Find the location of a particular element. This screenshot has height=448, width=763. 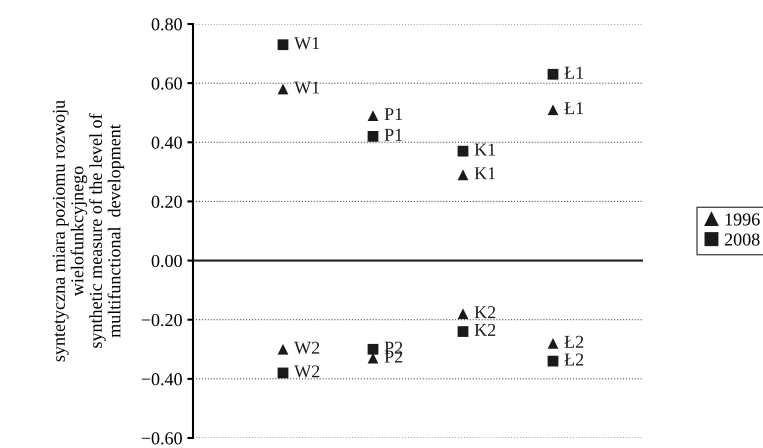

y-tick-label: 0.40 is located at coordinates (167, 142).